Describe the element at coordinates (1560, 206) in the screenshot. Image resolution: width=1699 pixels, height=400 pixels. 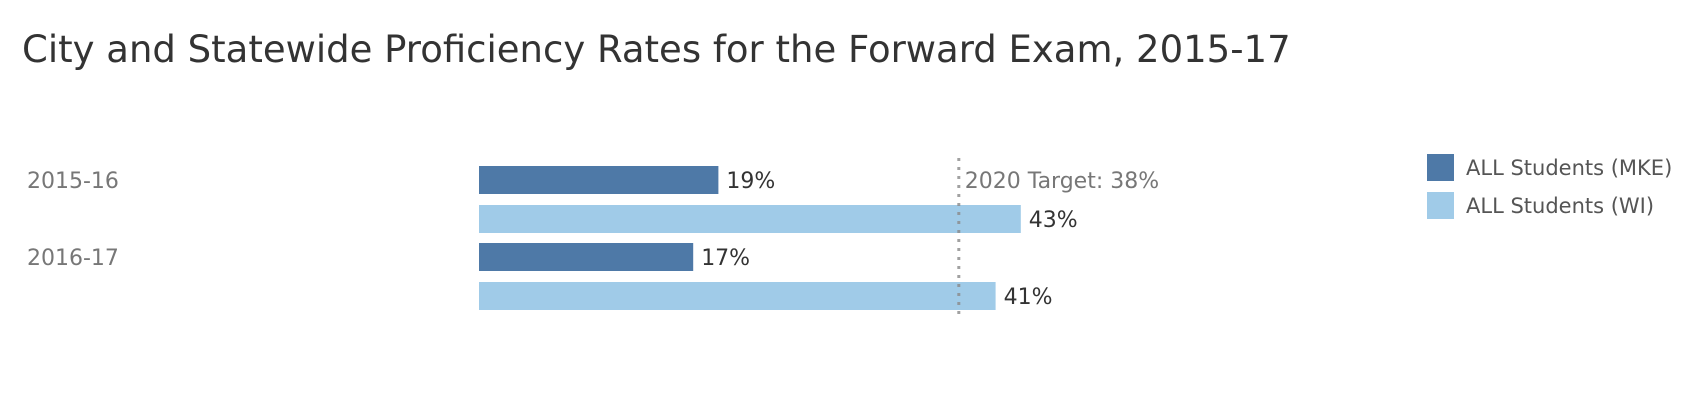
I see `legend-label: ALL Students (WI)` at that location.